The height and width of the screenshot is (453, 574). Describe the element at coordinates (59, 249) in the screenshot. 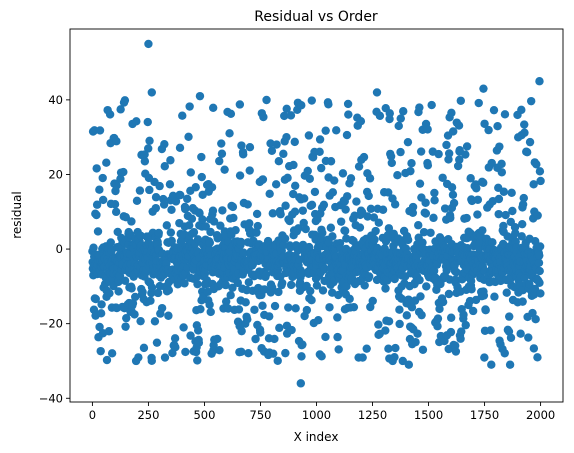

I see `y-tick-label: 0` at that location.